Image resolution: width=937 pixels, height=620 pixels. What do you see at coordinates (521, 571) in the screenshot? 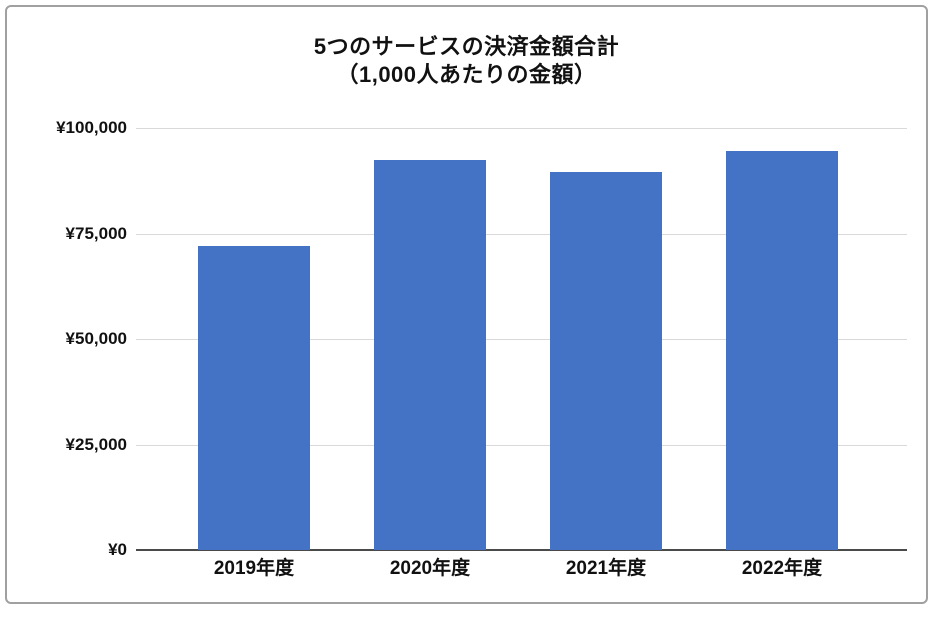
I see `x-axis-labels: 2019年度 2020年度 2021年度 2022年度` at bounding box center [521, 571].